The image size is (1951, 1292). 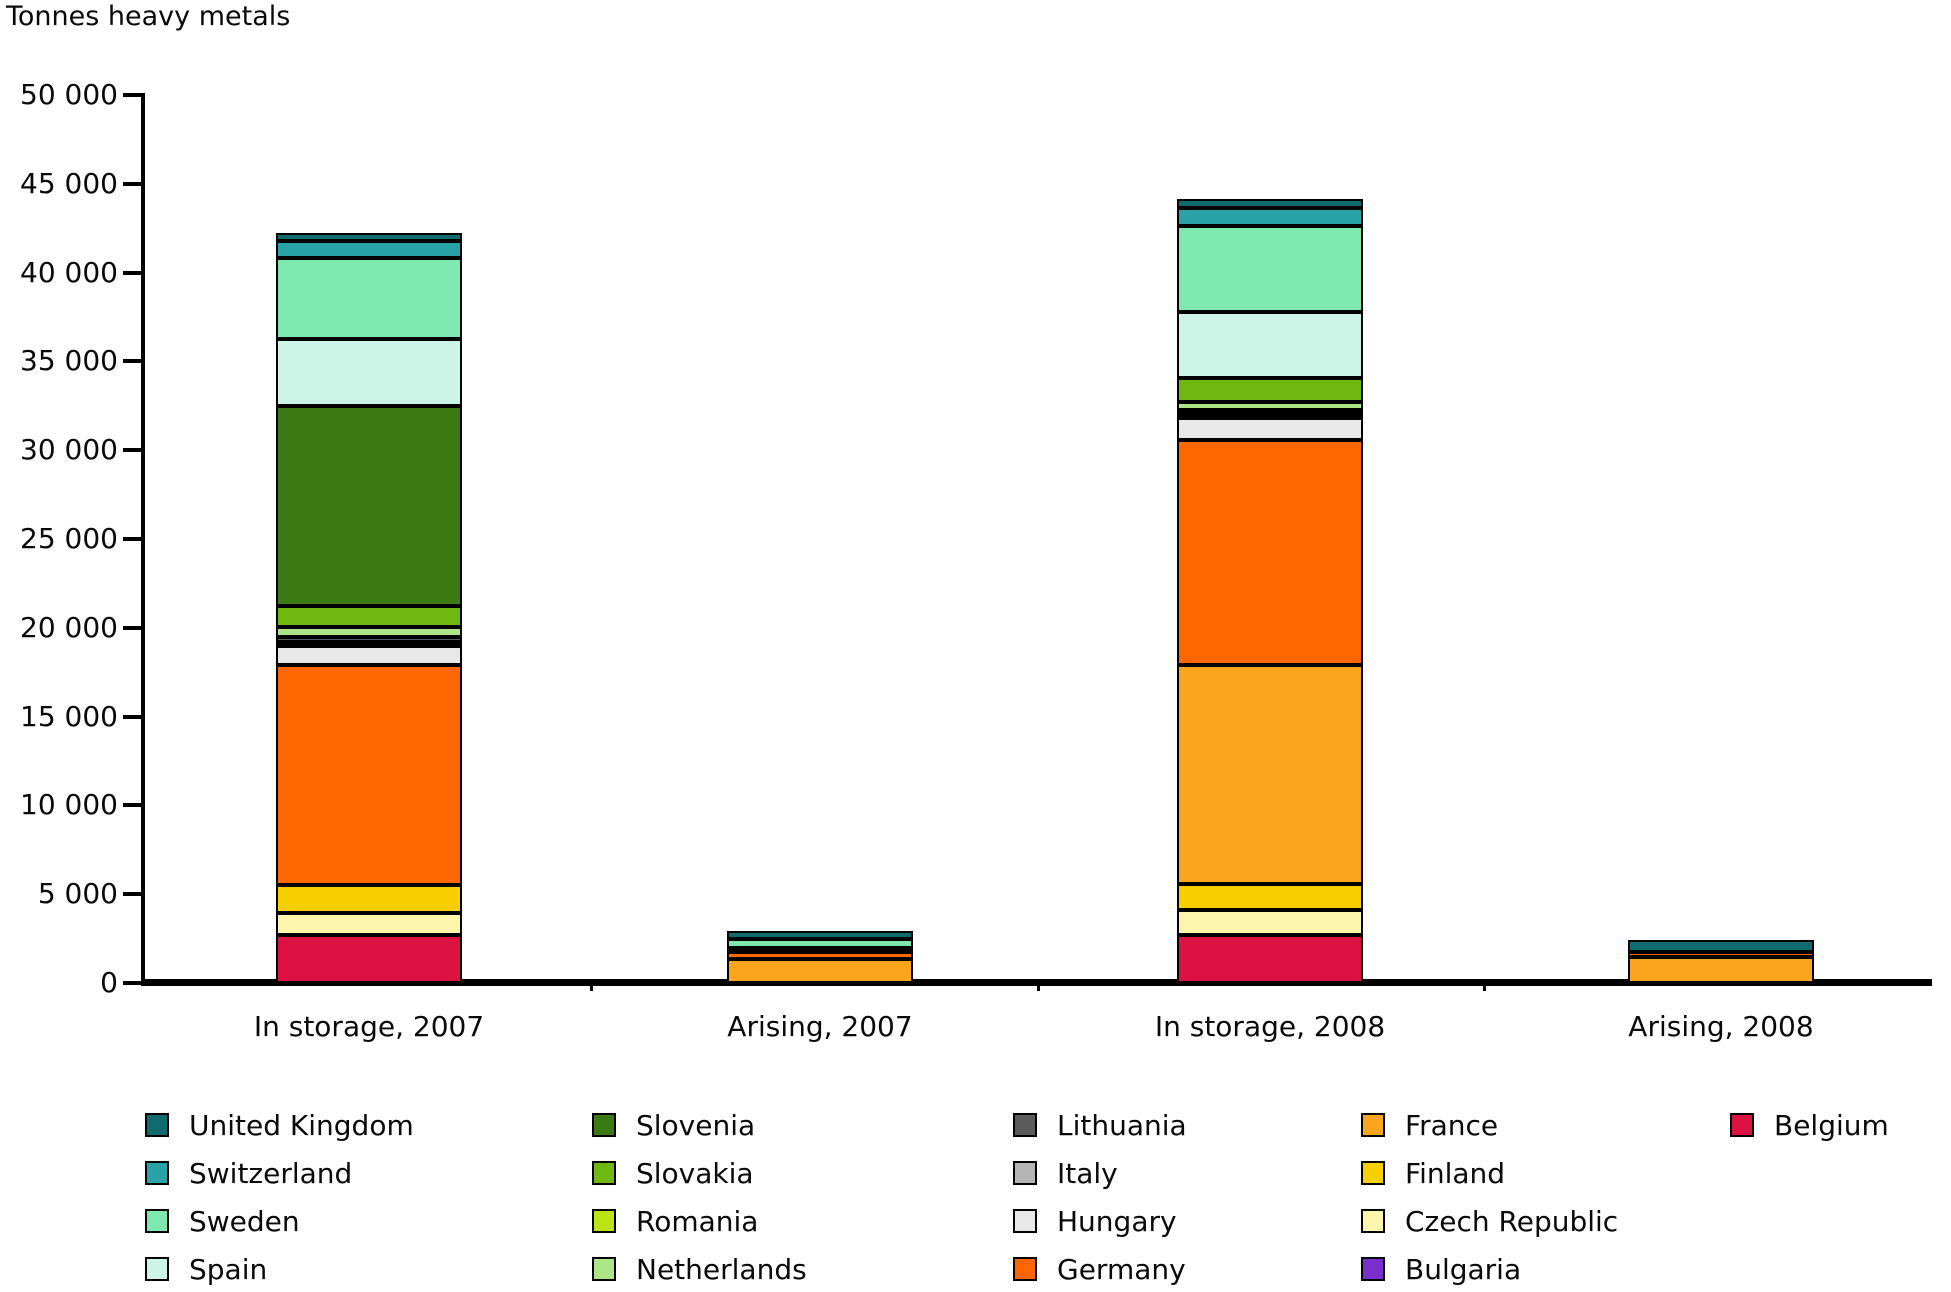 What do you see at coordinates (1831, 1125) in the screenshot?
I see `legend-label: Belgium` at bounding box center [1831, 1125].